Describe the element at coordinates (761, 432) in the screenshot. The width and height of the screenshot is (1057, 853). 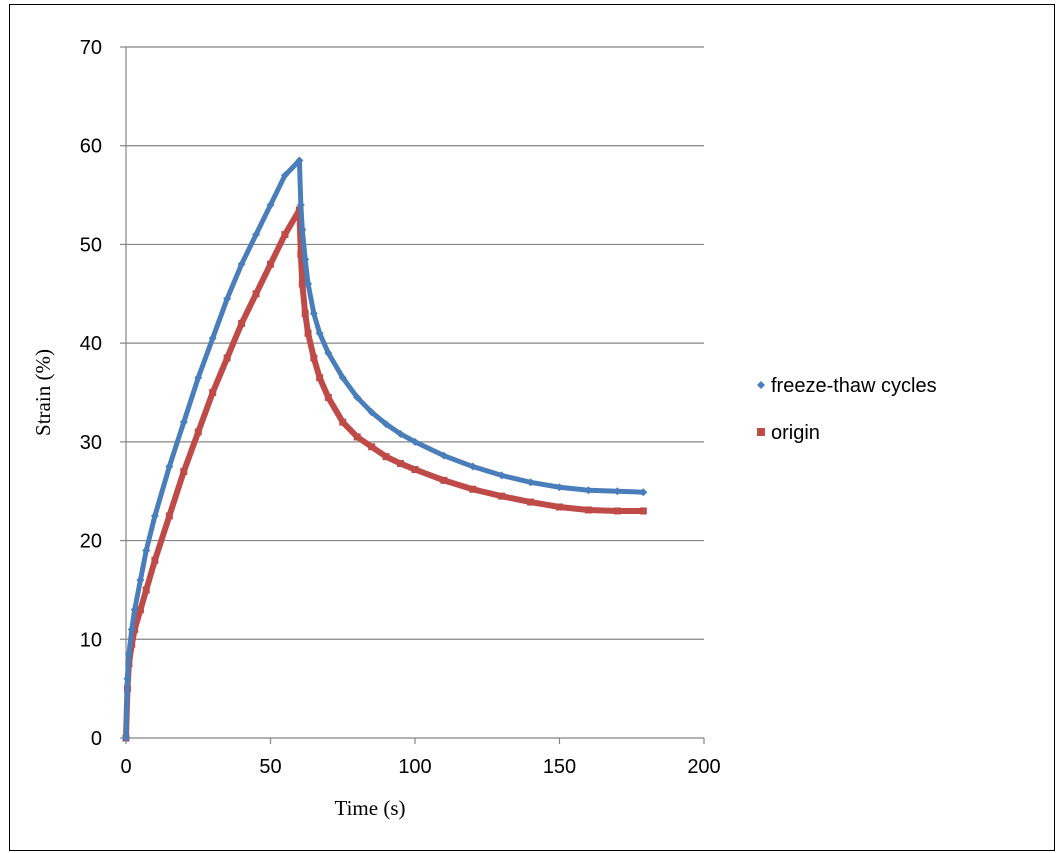
I see `legend-marker-square` at that location.